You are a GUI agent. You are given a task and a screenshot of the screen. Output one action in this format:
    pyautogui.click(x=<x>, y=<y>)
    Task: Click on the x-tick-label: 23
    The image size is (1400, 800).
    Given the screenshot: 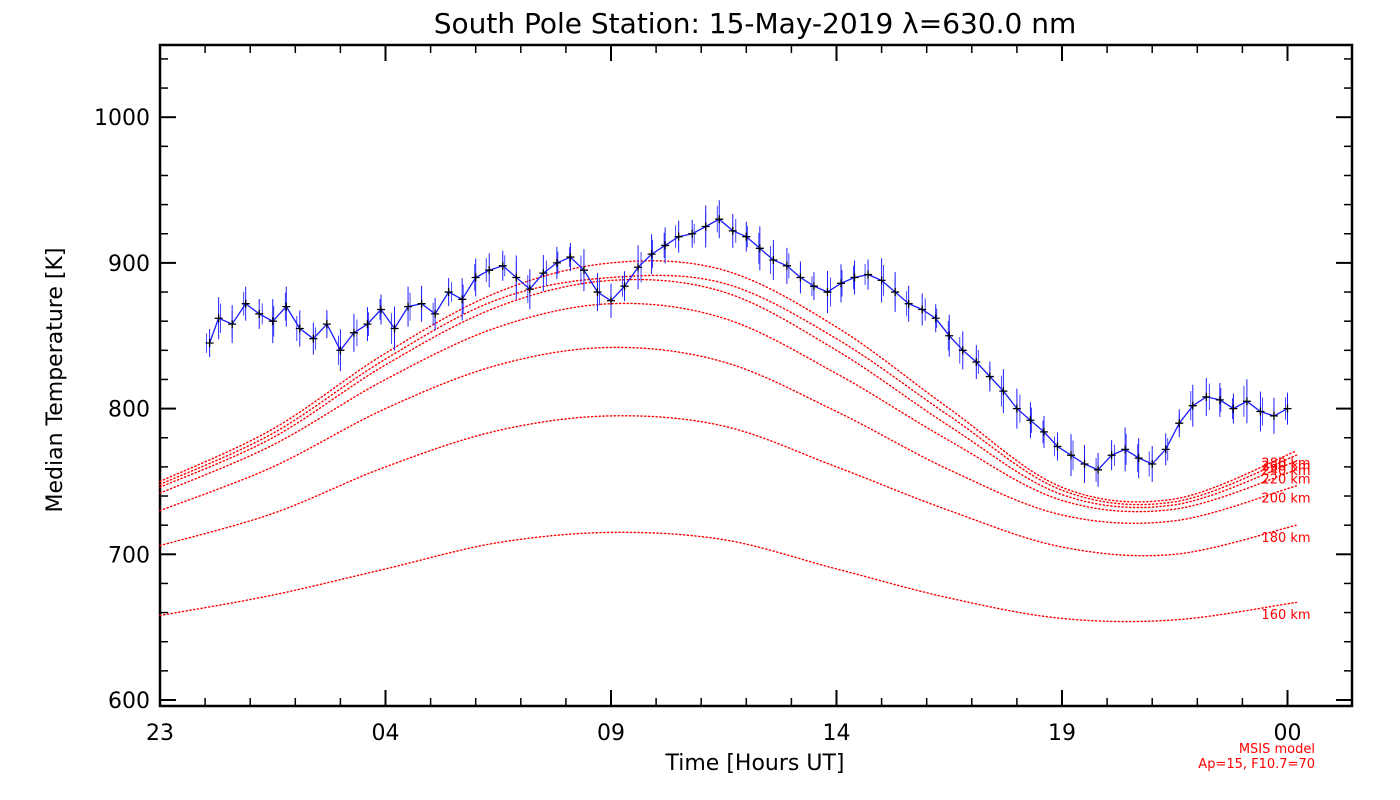 What is the action you would take?
    pyautogui.click(x=160, y=733)
    